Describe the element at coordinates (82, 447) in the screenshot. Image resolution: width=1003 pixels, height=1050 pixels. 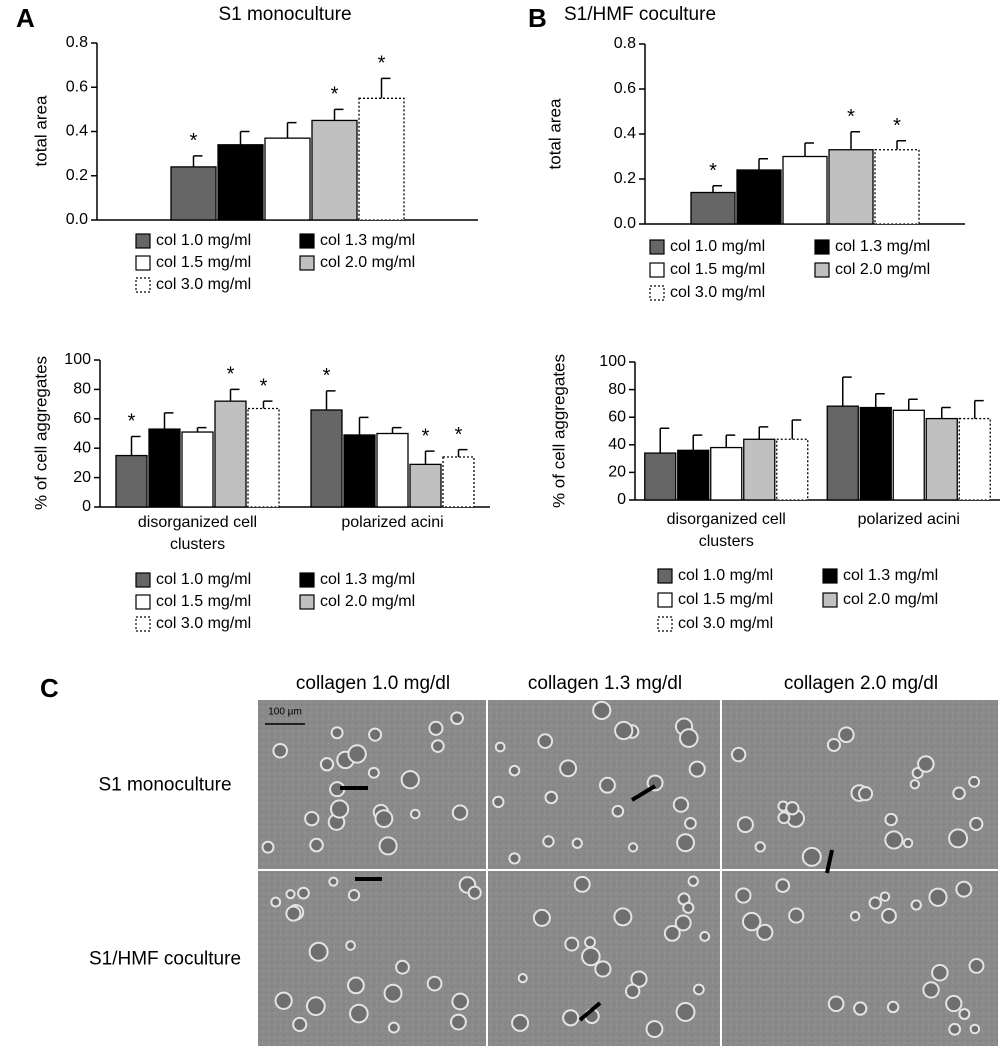
I see `y-tick-label: 40` at that location.